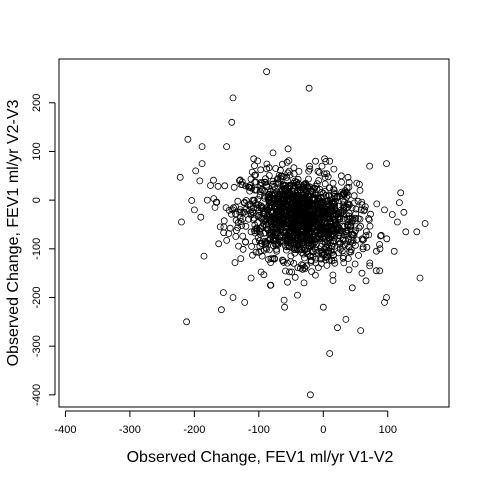 Image resolution: width=480 pixels, height=480 pixels. I want to click on x-tick-label: 100, so click(388, 430).